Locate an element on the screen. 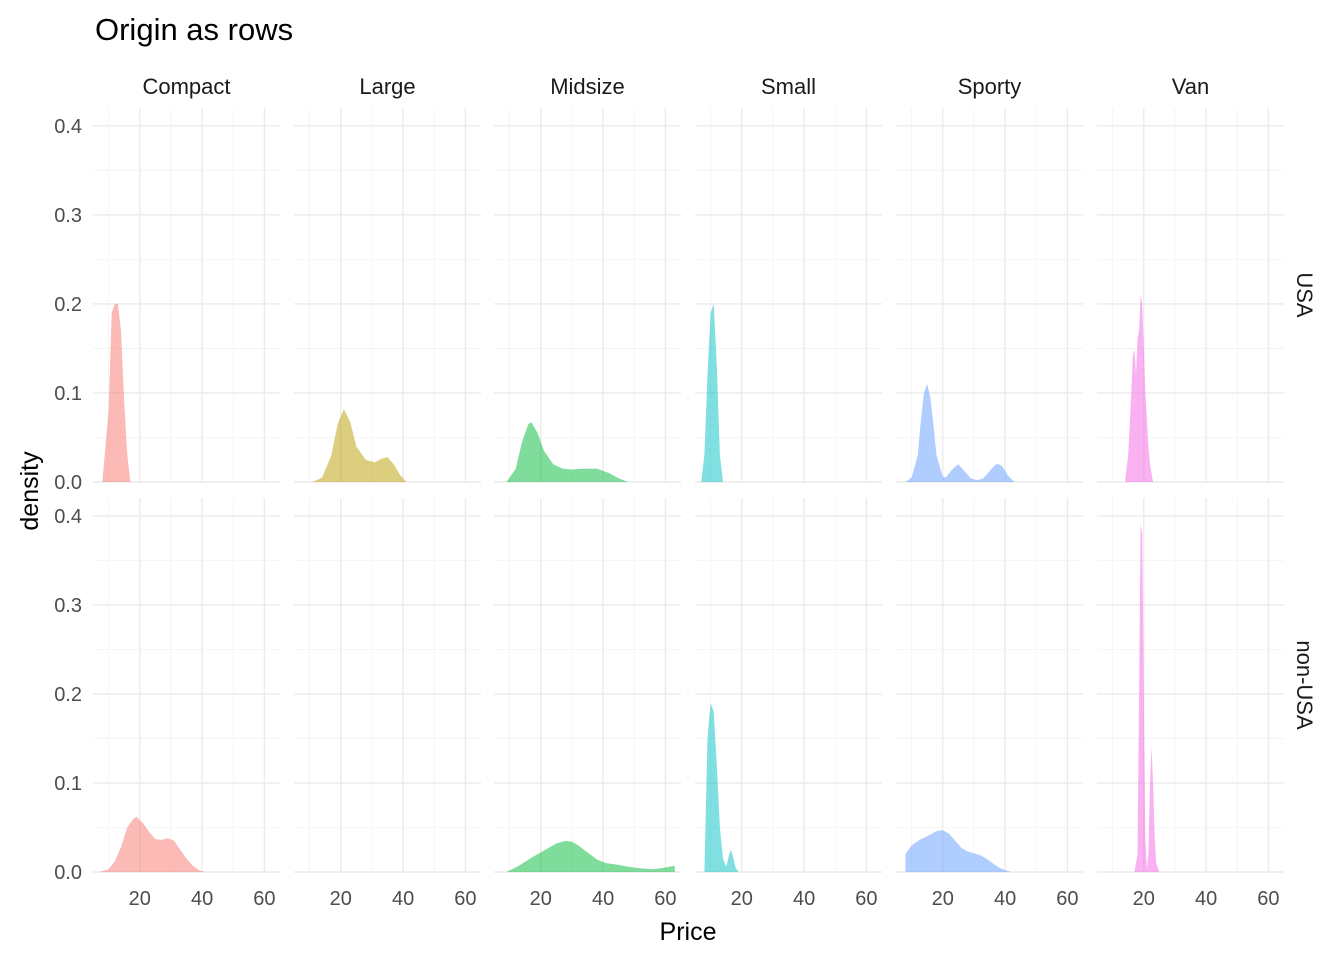 The height and width of the screenshot is (960, 1344). chart-title: Origin as rows is located at coordinates (194, 29).